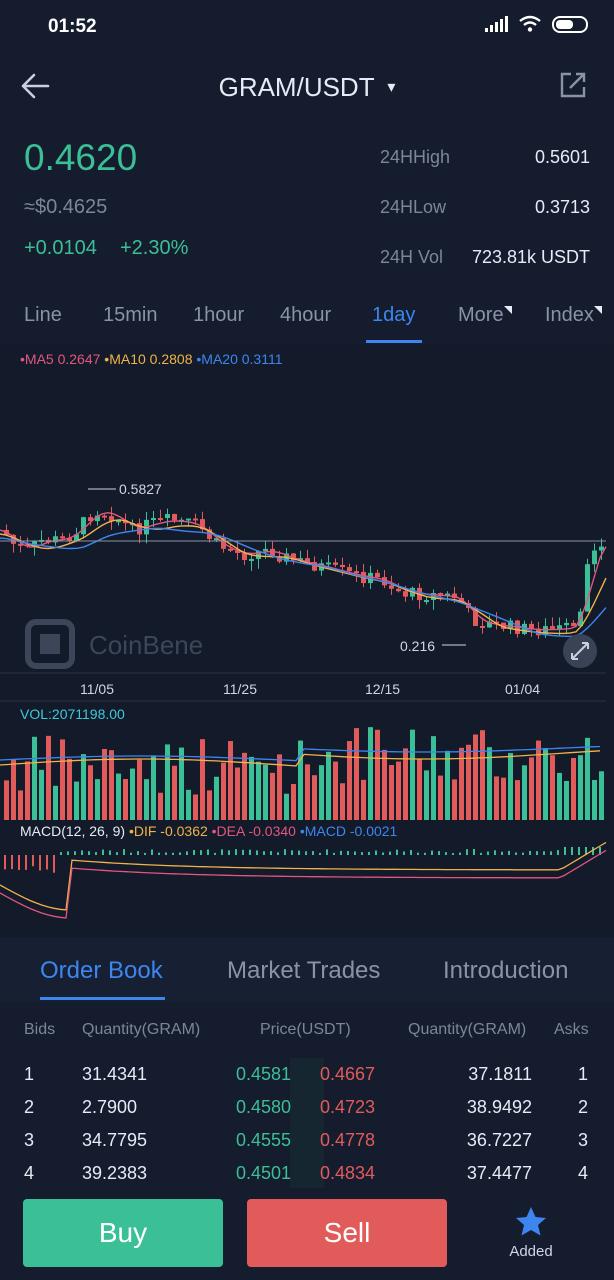 The height and width of the screenshot is (1280, 614). What do you see at coordinates (582, 1107) in the screenshot?
I see `ask-rank: 2` at bounding box center [582, 1107].